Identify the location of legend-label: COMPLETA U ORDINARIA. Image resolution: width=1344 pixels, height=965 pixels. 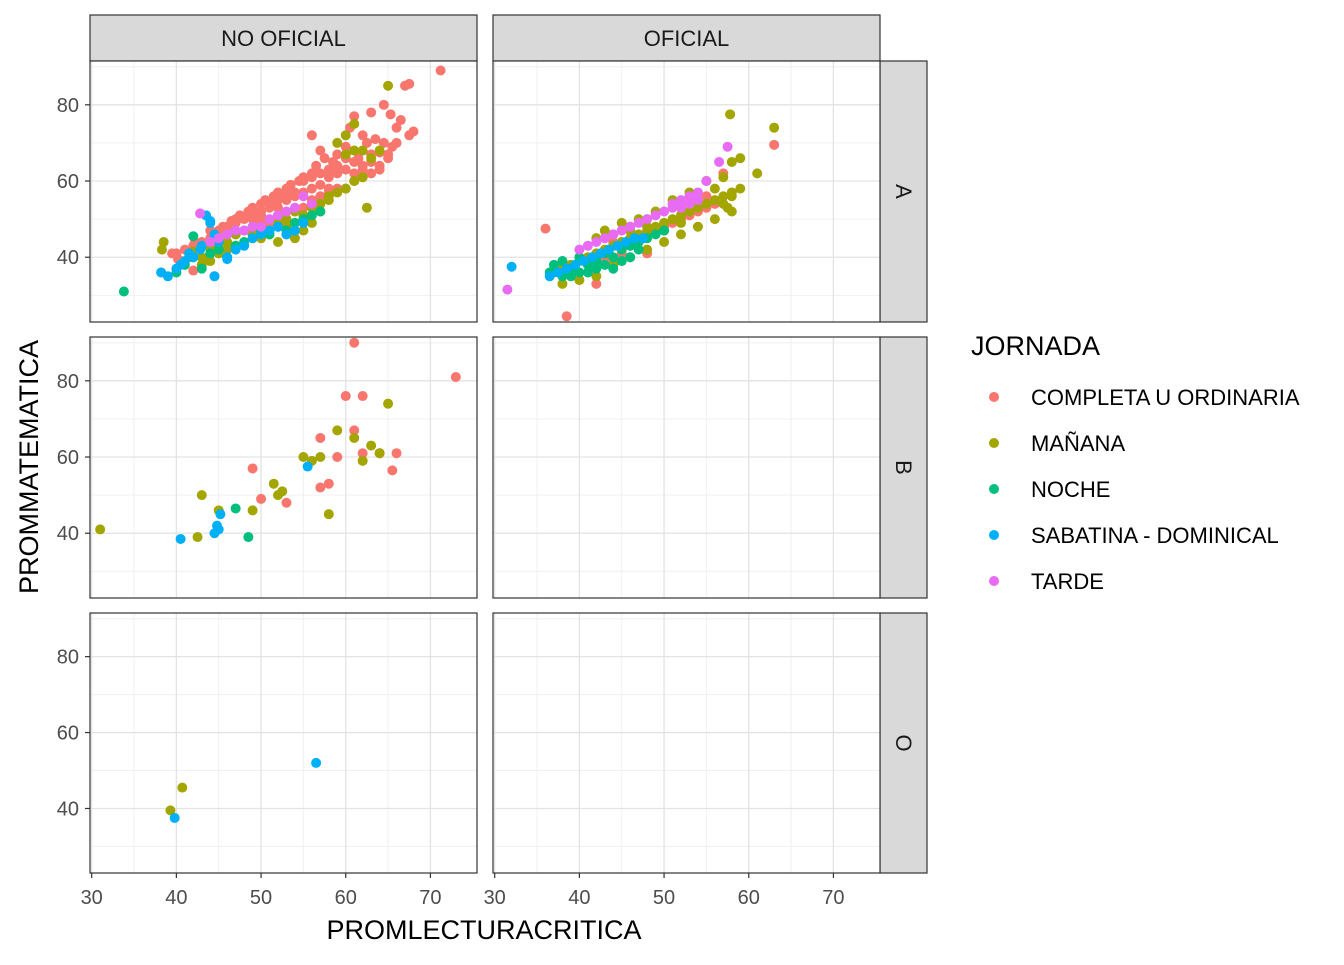
(1165, 397).